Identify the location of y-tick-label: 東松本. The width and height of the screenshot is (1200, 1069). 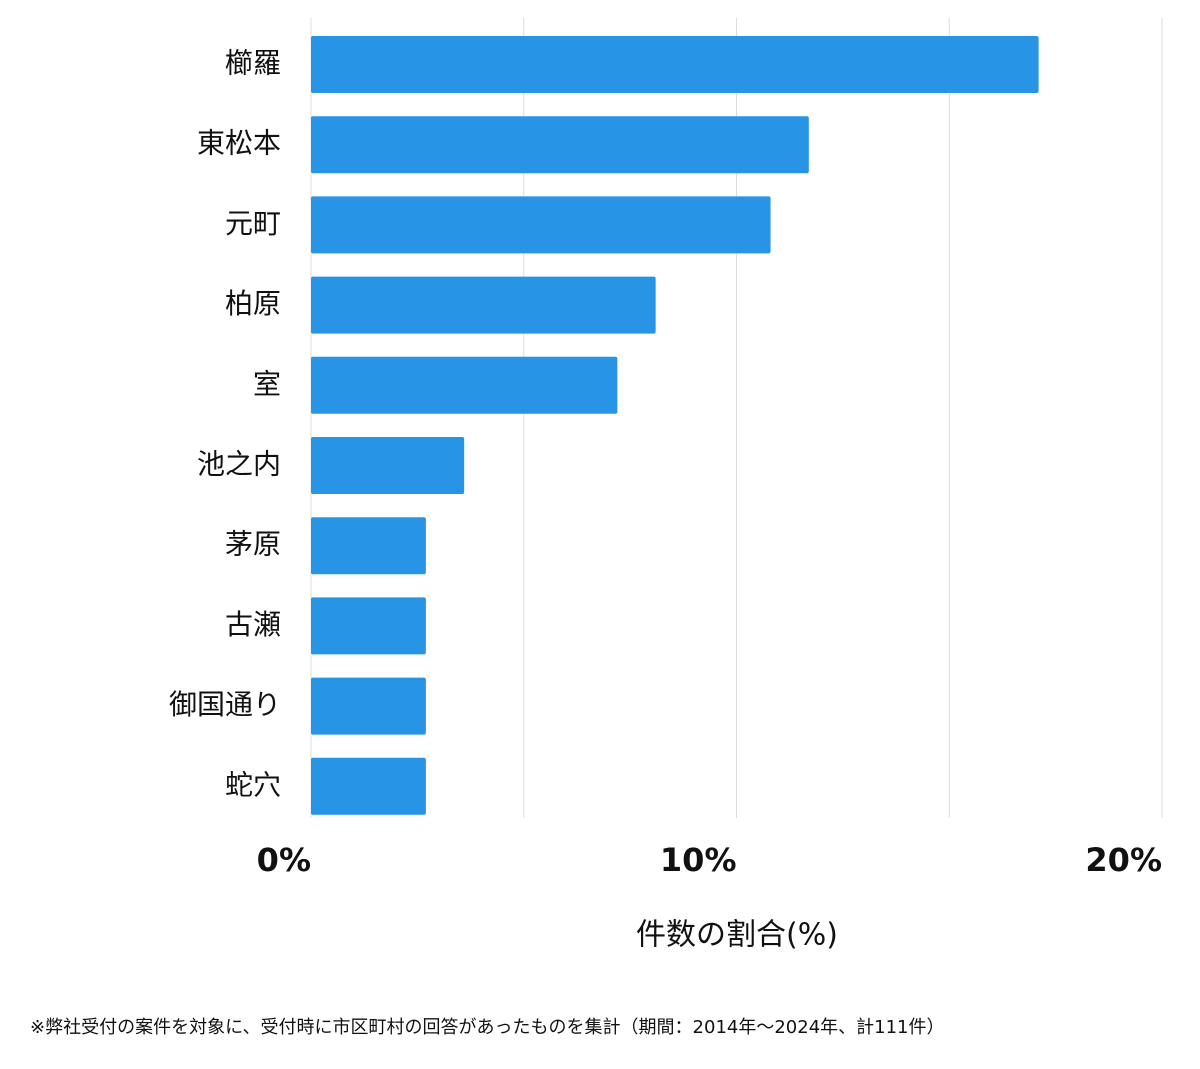
(239, 143).